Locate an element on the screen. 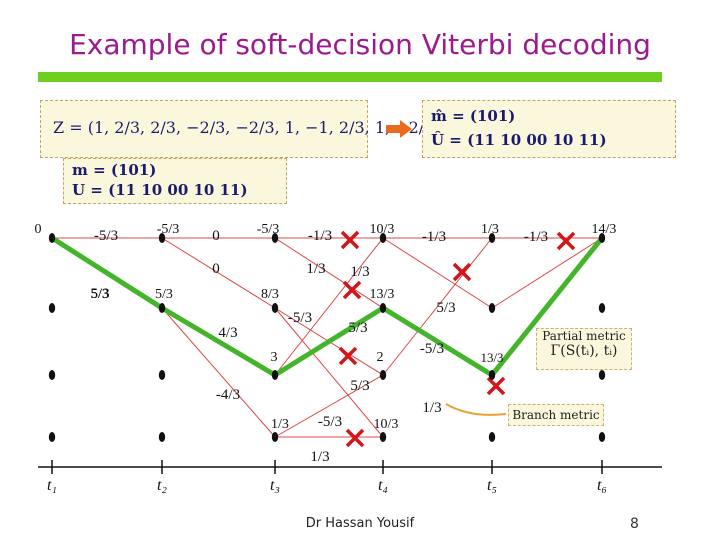 The image size is (720, 540). time-label: t₅ is located at coordinates (492, 485).